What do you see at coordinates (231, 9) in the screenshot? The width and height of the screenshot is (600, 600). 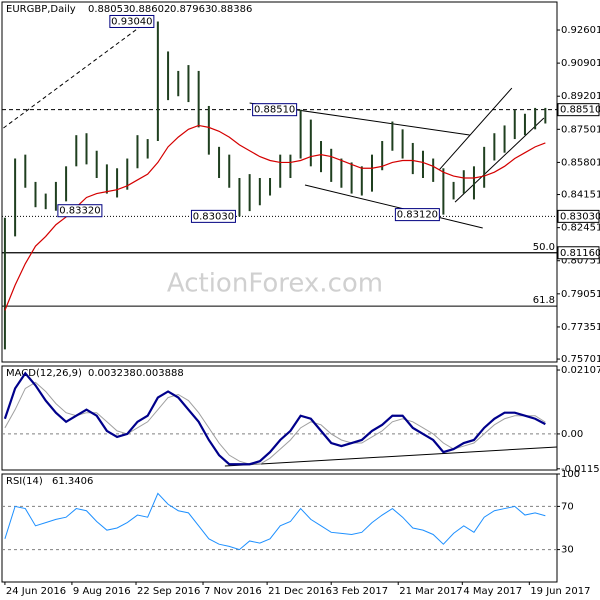 I see `close: 0.88386` at bounding box center [231, 9].